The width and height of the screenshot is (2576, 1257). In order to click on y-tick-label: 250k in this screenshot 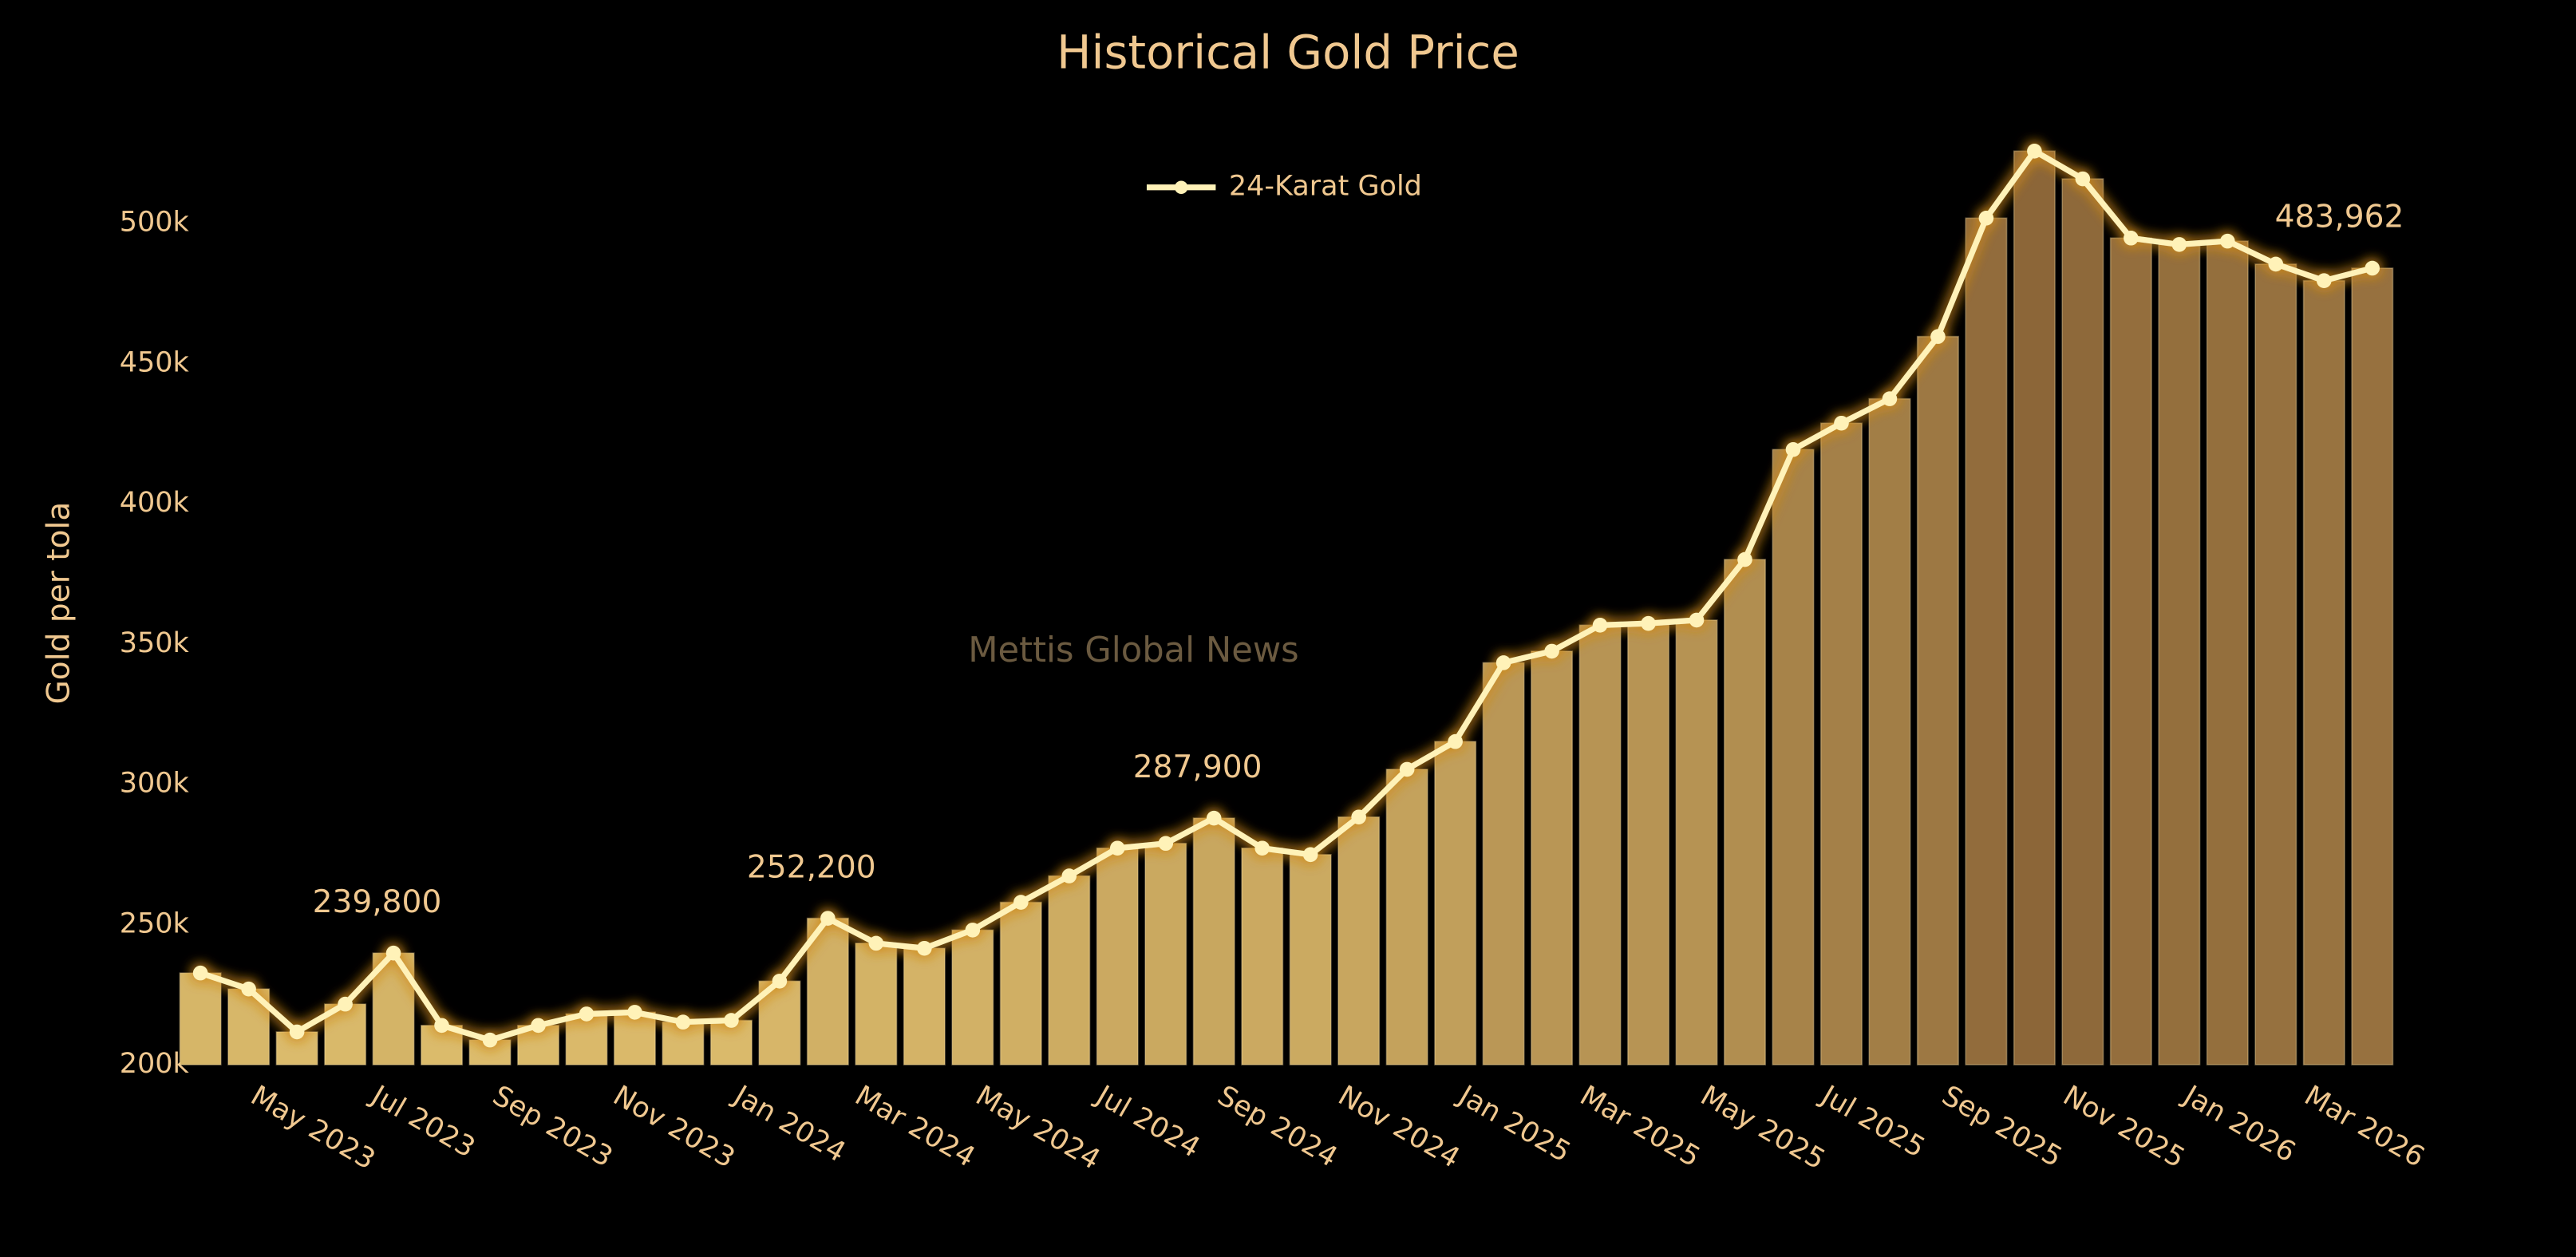, I will do `click(155, 923)`.